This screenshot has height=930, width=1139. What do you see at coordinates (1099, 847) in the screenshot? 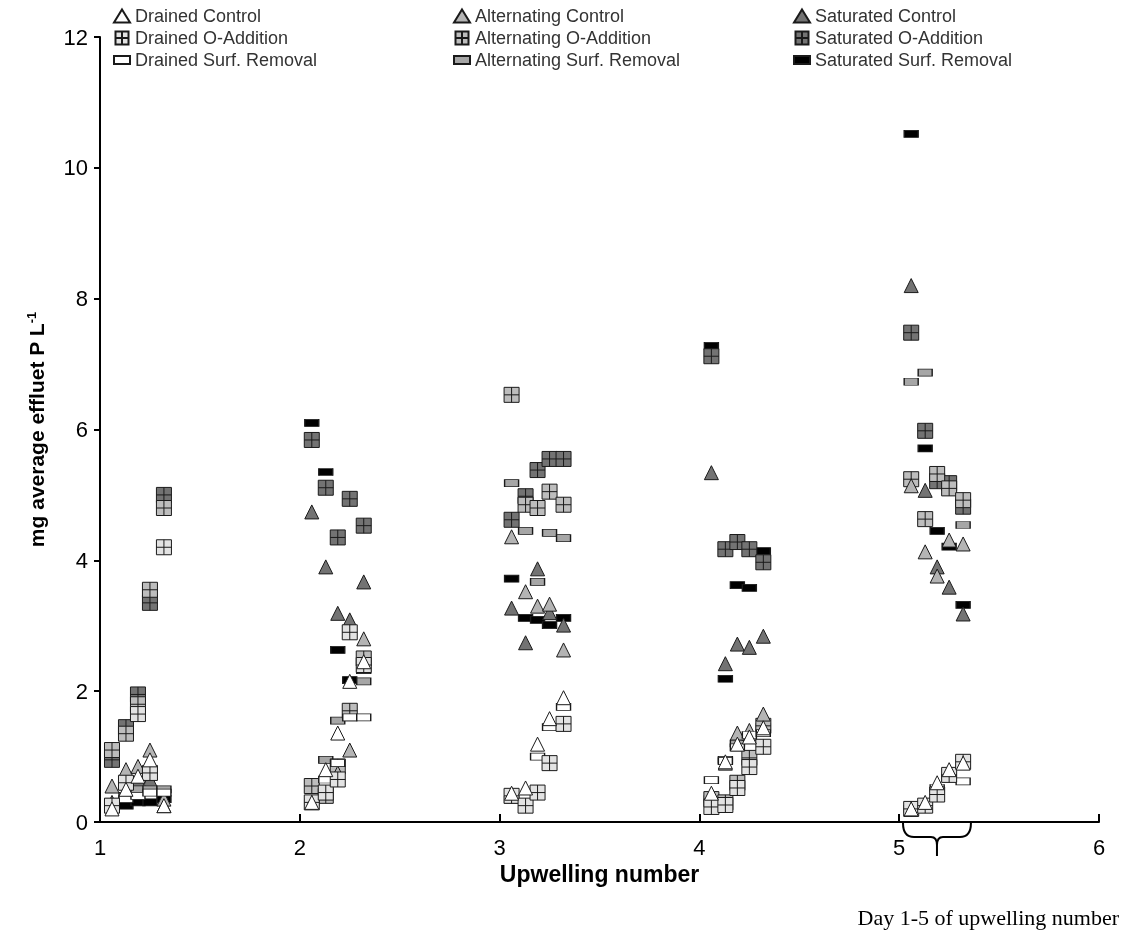
I see `x-tick-label: 6` at bounding box center [1099, 847].